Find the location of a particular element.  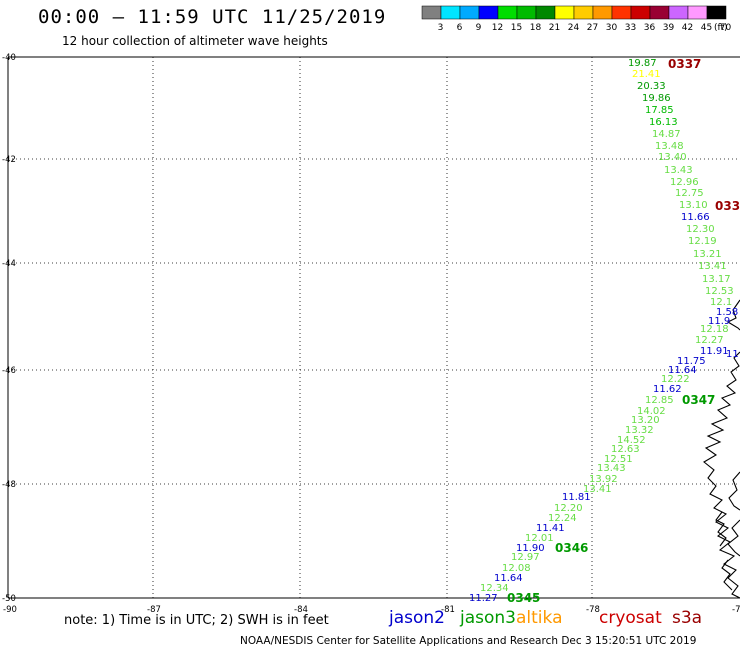

scale-tick-label: 36 is located at coordinates (650, 28).